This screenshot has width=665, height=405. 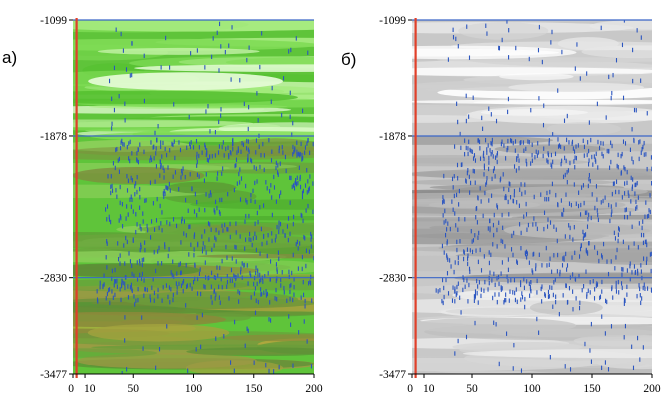 What do you see at coordinates (10, 57) in the screenshot?
I see `panel-a-label: а)` at bounding box center [10, 57].